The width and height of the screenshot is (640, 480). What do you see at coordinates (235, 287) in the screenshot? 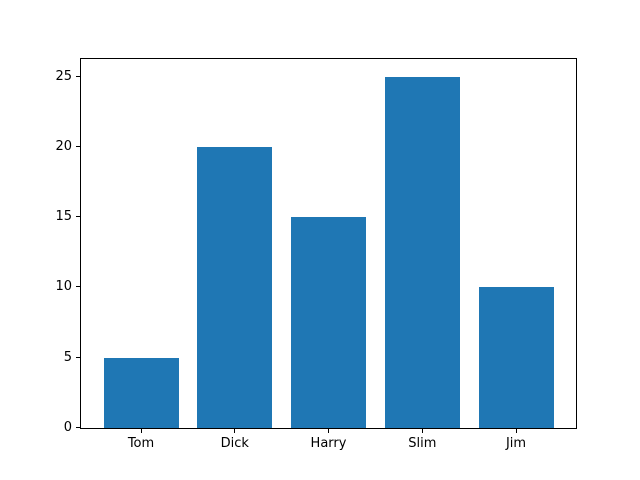
I see `bar-dick` at bounding box center [235, 287].